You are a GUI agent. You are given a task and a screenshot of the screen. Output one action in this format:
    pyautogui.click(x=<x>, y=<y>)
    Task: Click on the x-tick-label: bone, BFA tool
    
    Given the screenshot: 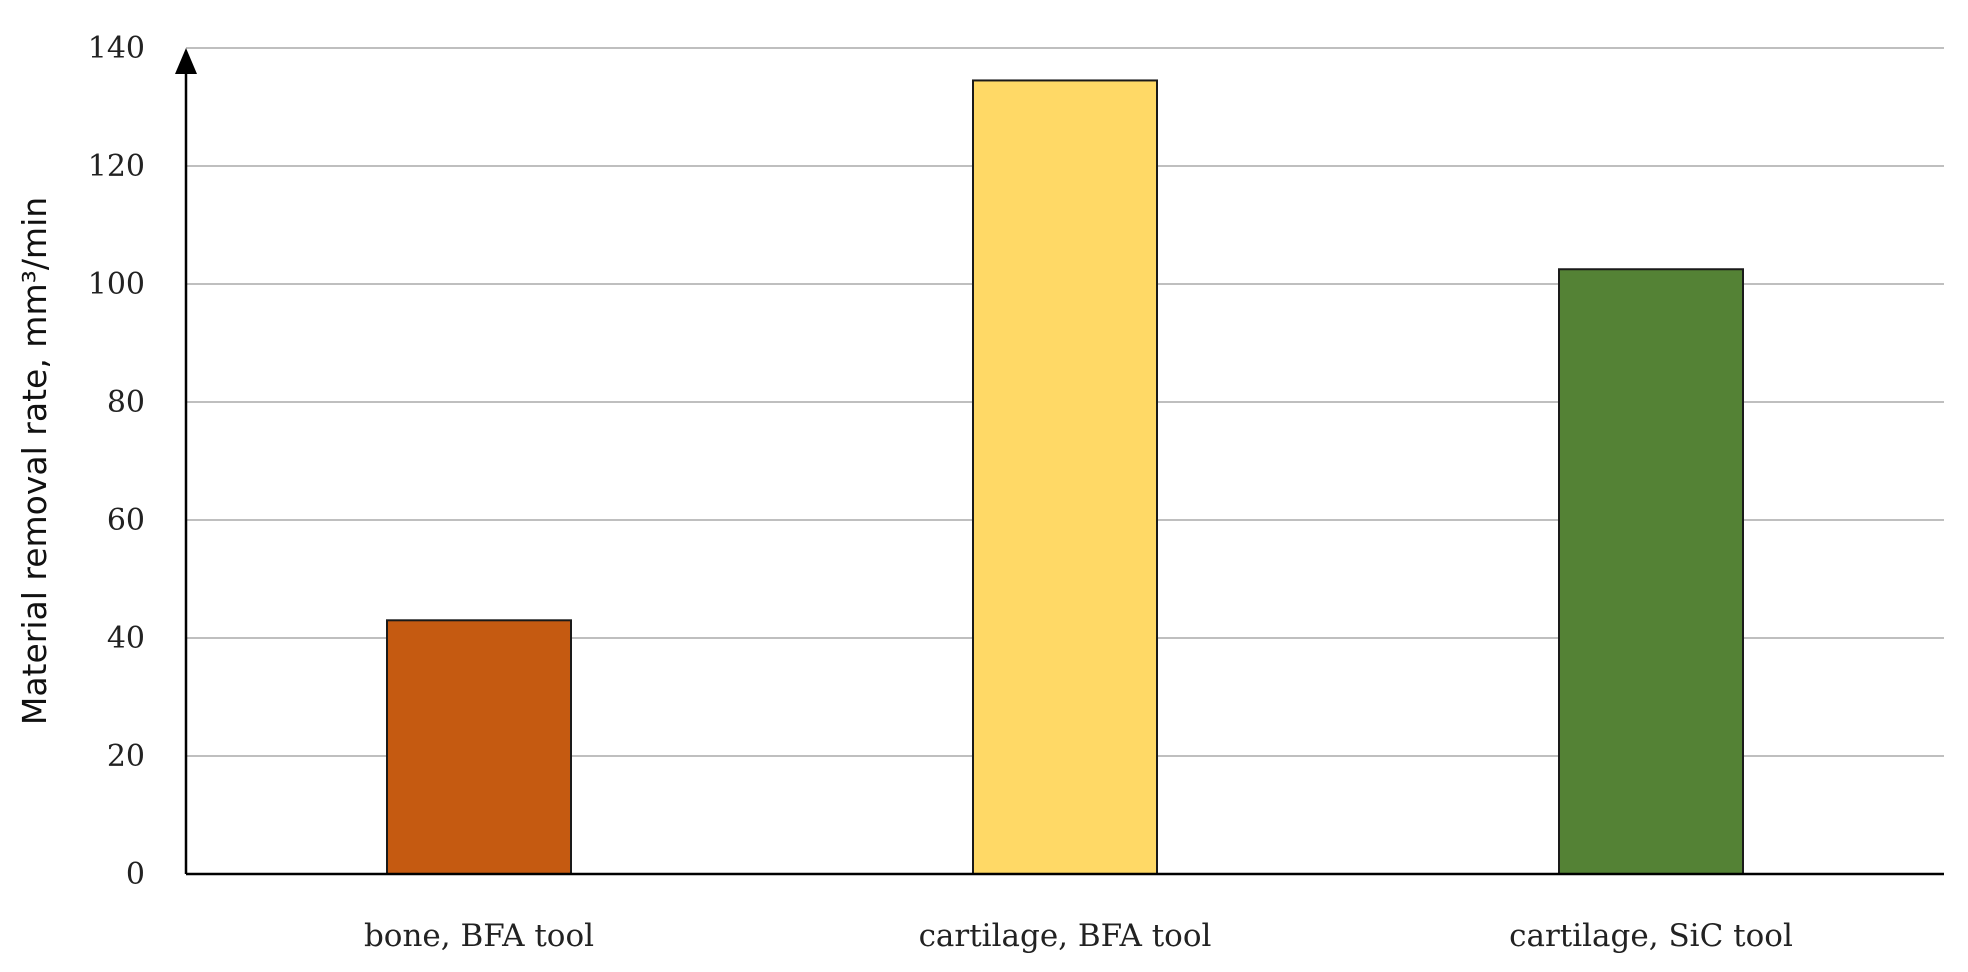 What is the action you would take?
    pyautogui.click(x=479, y=936)
    